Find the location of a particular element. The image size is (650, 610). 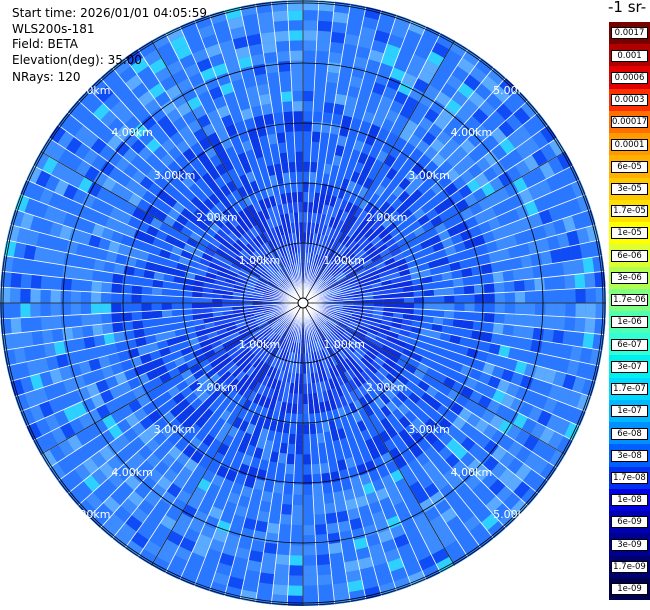

colorbar-label: 3e-07 is located at coordinates (629, 366).